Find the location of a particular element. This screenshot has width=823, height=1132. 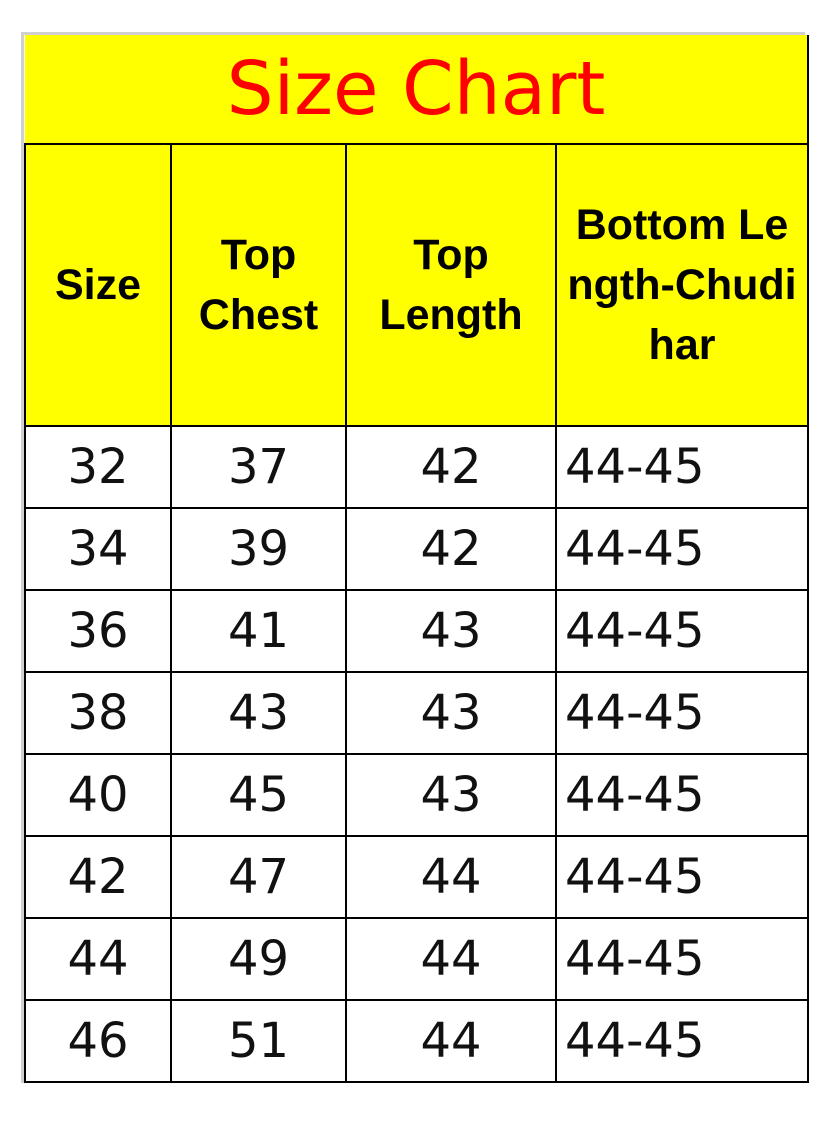

column-header-top-length: Top Length is located at coordinates (451, 285).